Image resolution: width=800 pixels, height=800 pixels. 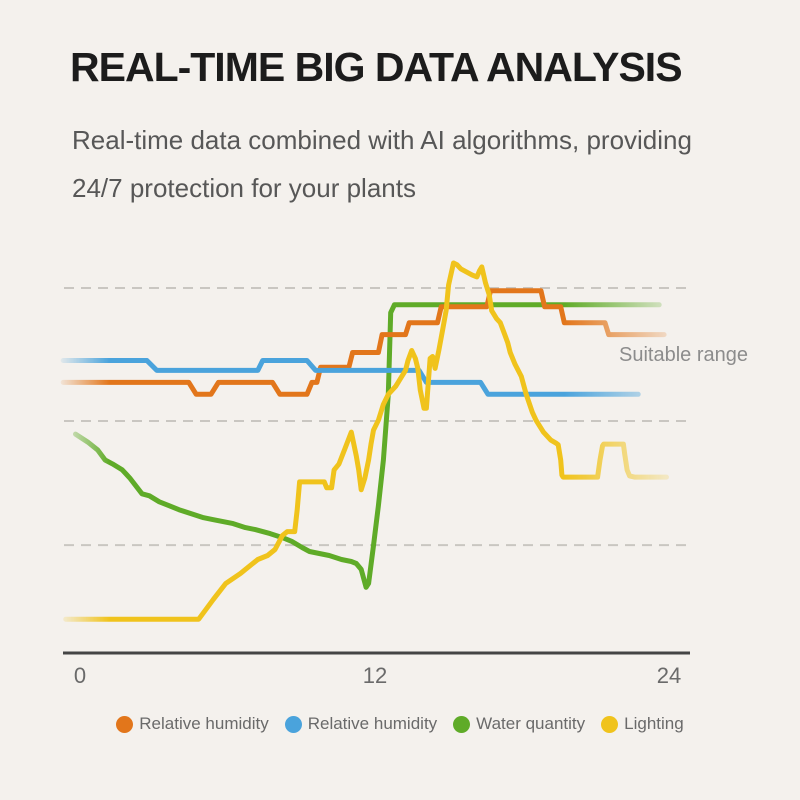 I want to click on legend-item: Water quantity, so click(x=519, y=724).